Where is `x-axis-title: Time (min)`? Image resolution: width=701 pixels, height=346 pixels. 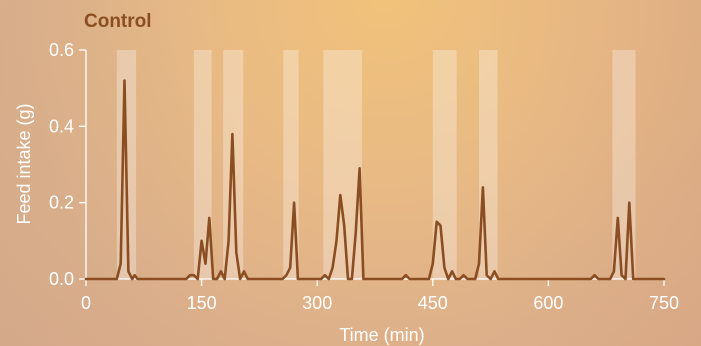
x-axis-title: Time (min) is located at coordinates (381, 335).